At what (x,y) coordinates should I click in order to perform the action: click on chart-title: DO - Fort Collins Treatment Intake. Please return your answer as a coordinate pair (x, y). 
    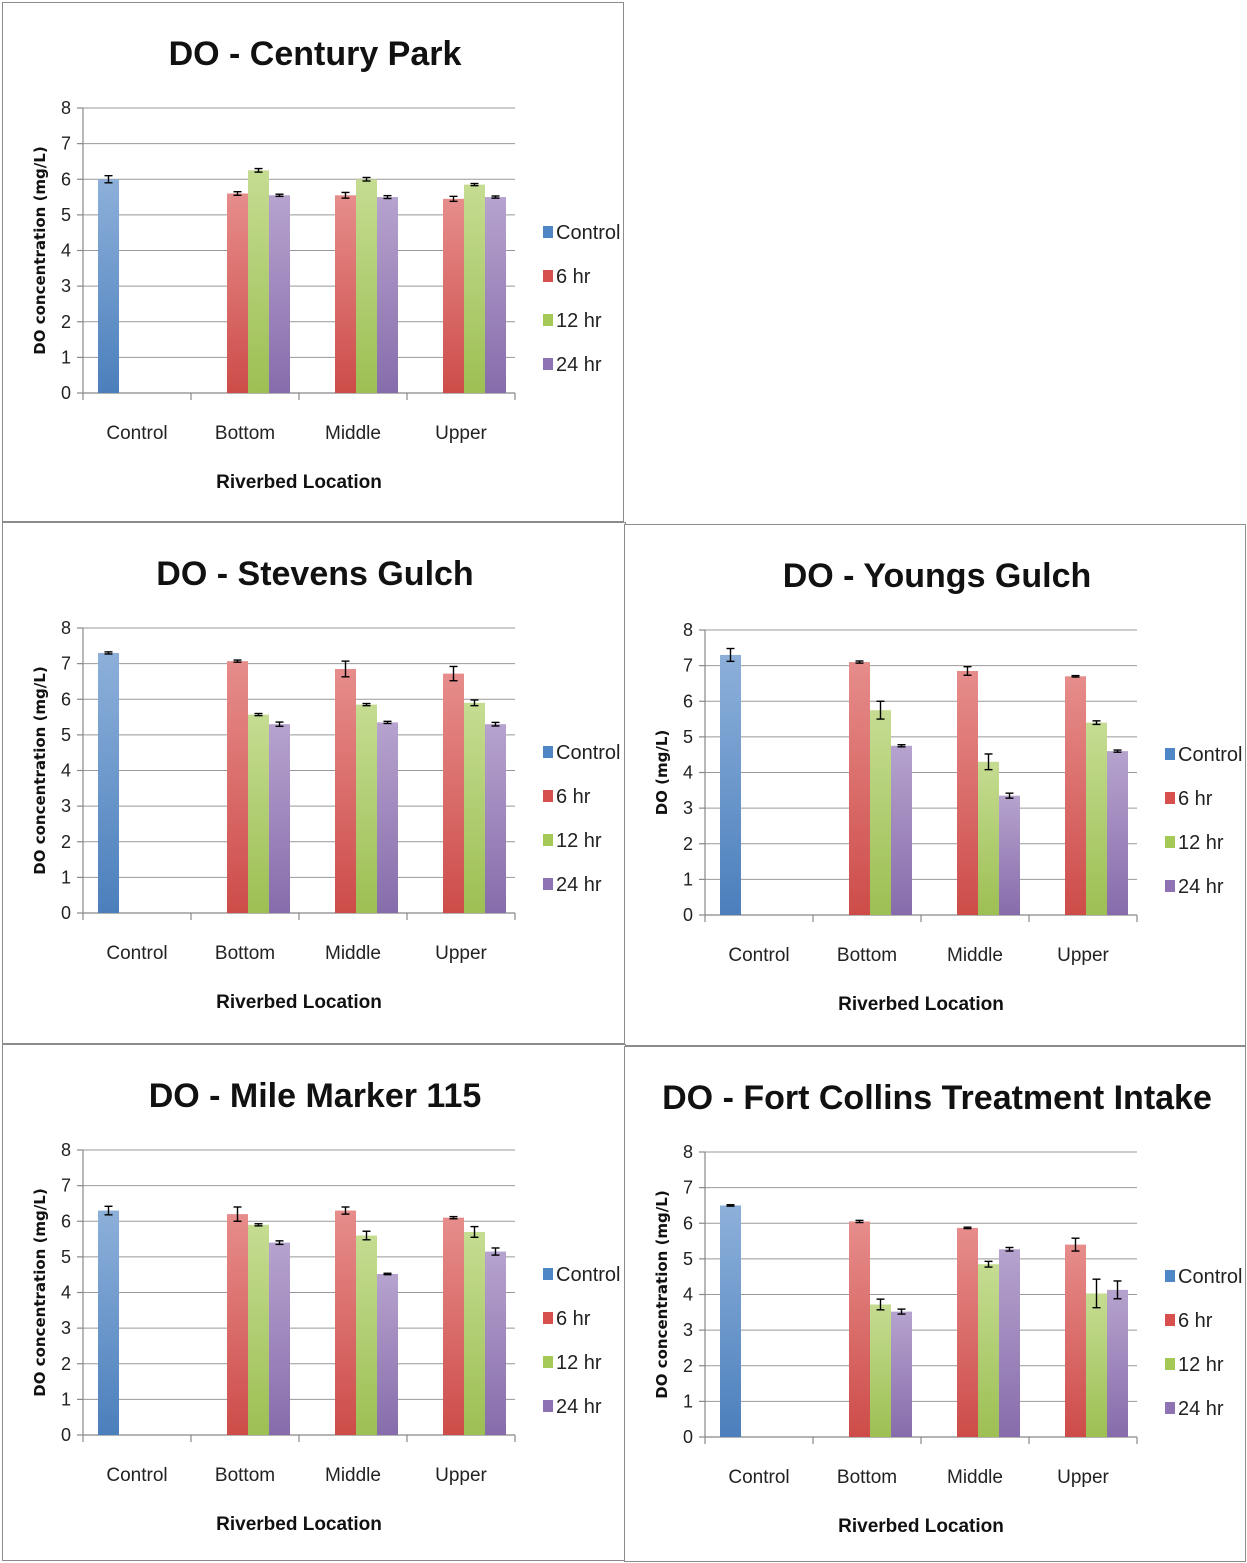
    Looking at the image, I should click on (937, 1098).